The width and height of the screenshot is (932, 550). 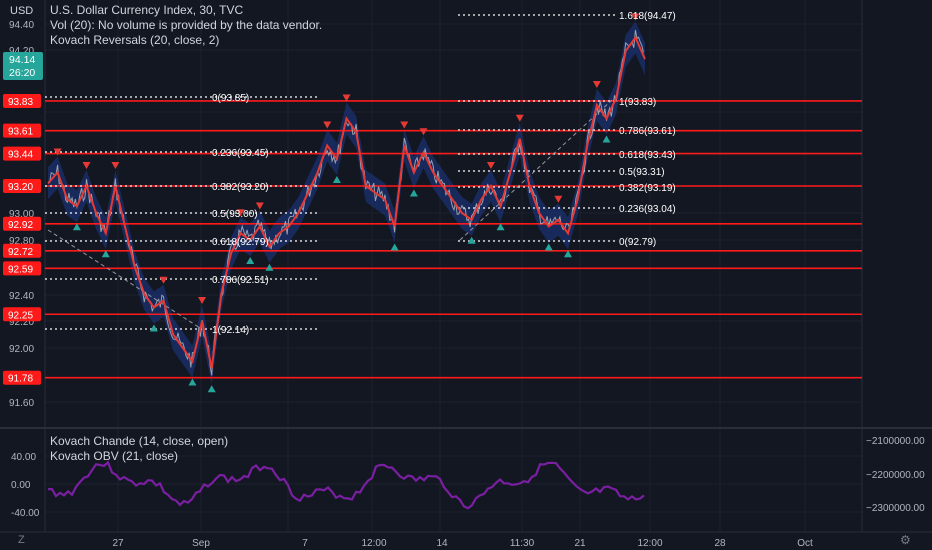 I want to click on indicator-legend: Kovach Reversals (20, close, 2), so click(x=135, y=40).